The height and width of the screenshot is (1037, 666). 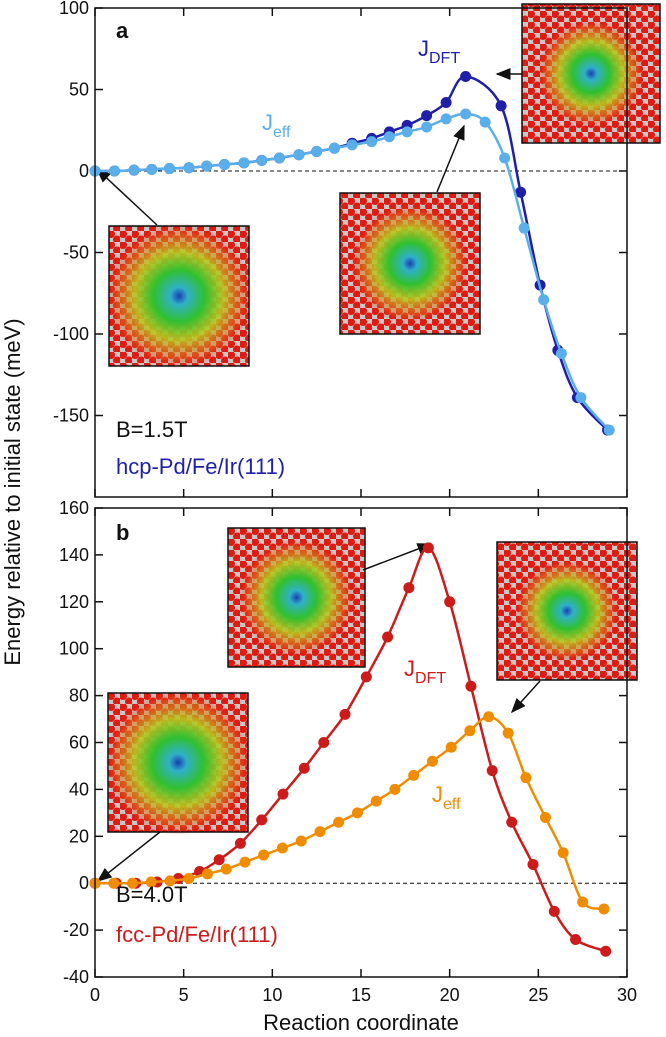 What do you see at coordinates (12, 491) in the screenshot?
I see `y-axis-label: Energy relative to initial state (meV)` at bounding box center [12, 491].